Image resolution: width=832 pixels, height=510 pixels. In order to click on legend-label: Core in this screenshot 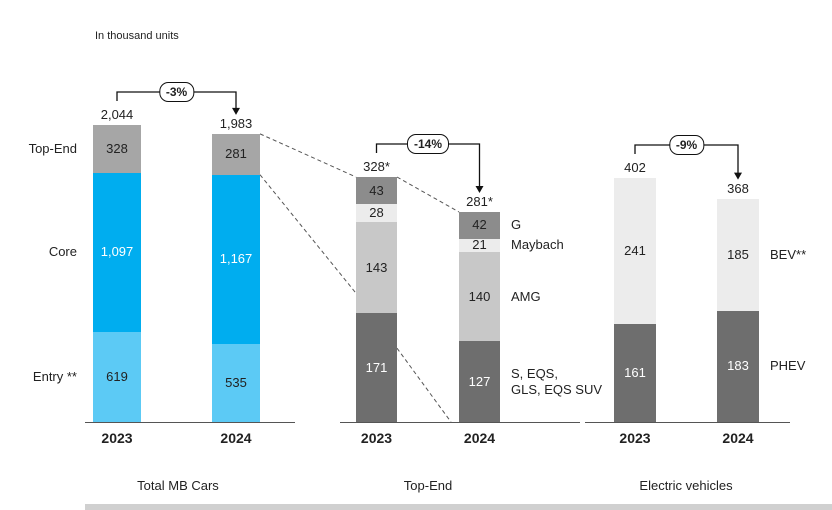, I will do `click(62, 252)`.